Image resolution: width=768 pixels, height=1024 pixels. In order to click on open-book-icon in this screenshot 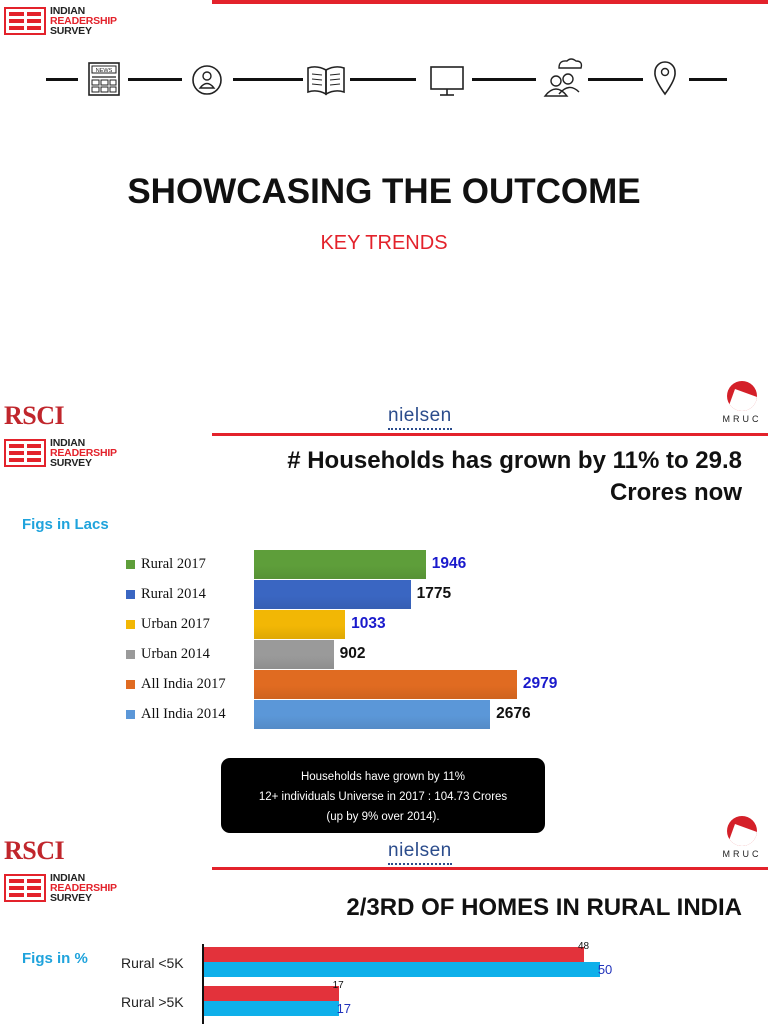, I will do `click(326, 81)`.